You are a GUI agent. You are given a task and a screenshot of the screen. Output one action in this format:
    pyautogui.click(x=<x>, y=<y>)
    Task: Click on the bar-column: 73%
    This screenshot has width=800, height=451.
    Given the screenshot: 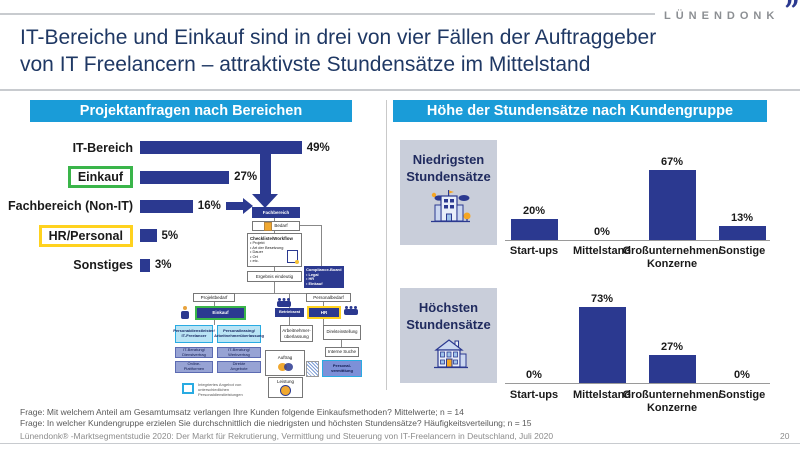 What is the action you would take?
    pyautogui.click(x=602, y=335)
    